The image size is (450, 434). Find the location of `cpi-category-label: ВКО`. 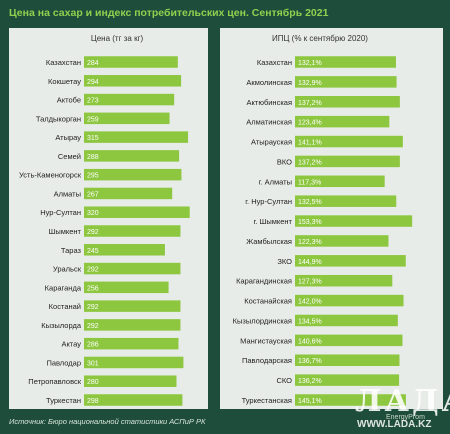

cpi-category-label: ВКО is located at coordinates (284, 161).